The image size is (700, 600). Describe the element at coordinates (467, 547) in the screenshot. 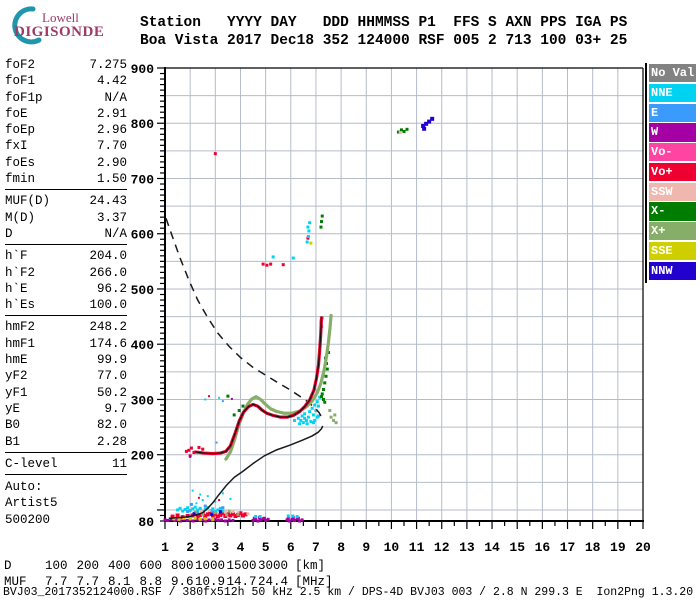

I see `svg-text: 13` at that location.